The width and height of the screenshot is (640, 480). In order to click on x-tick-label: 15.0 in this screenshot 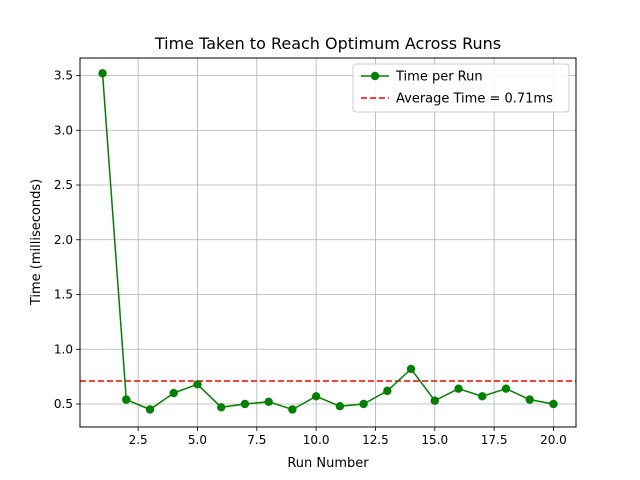, I will do `click(434, 440)`.